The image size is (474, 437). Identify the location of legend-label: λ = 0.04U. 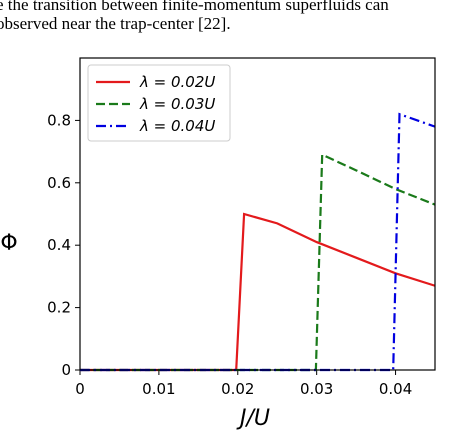
(177, 126).